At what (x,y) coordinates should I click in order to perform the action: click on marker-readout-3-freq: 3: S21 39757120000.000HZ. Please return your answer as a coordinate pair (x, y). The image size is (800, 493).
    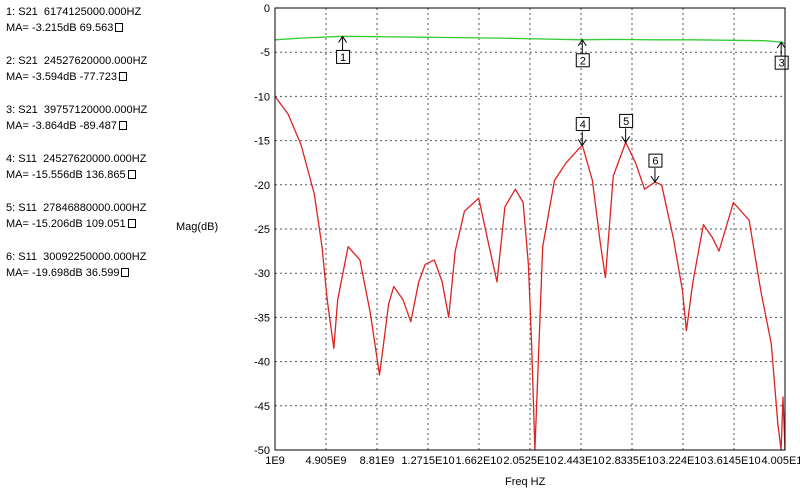
    Looking at the image, I should click on (77, 110).